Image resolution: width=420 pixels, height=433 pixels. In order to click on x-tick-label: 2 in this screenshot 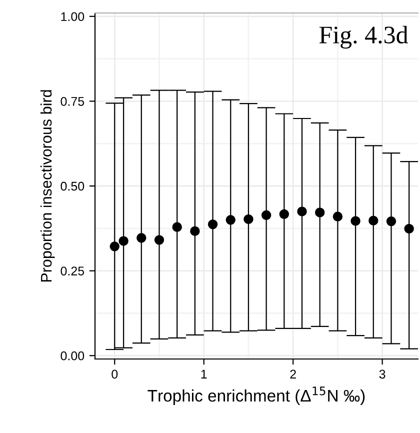, I will do `click(293, 374)`.